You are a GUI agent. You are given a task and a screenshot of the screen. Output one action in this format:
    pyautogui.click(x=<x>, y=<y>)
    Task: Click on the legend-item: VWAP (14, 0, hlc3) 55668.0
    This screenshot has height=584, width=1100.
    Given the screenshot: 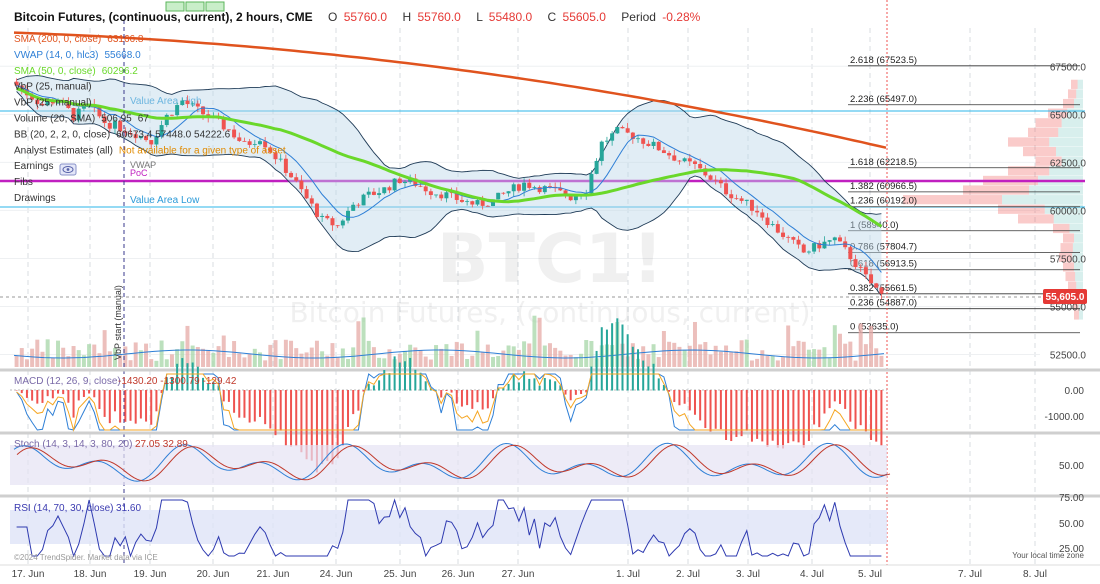 What is the action you would take?
    pyautogui.click(x=77, y=55)
    